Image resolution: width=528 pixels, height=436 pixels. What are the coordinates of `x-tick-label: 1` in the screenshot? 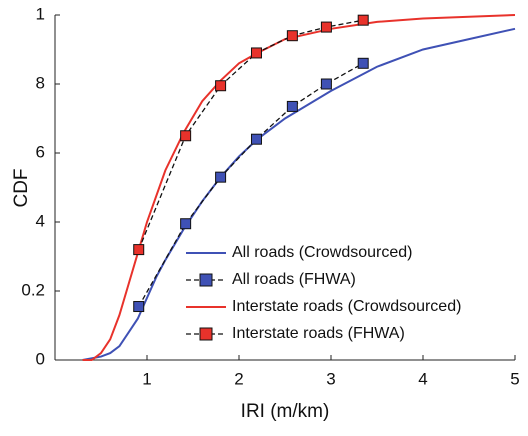 It's located at (146, 378).